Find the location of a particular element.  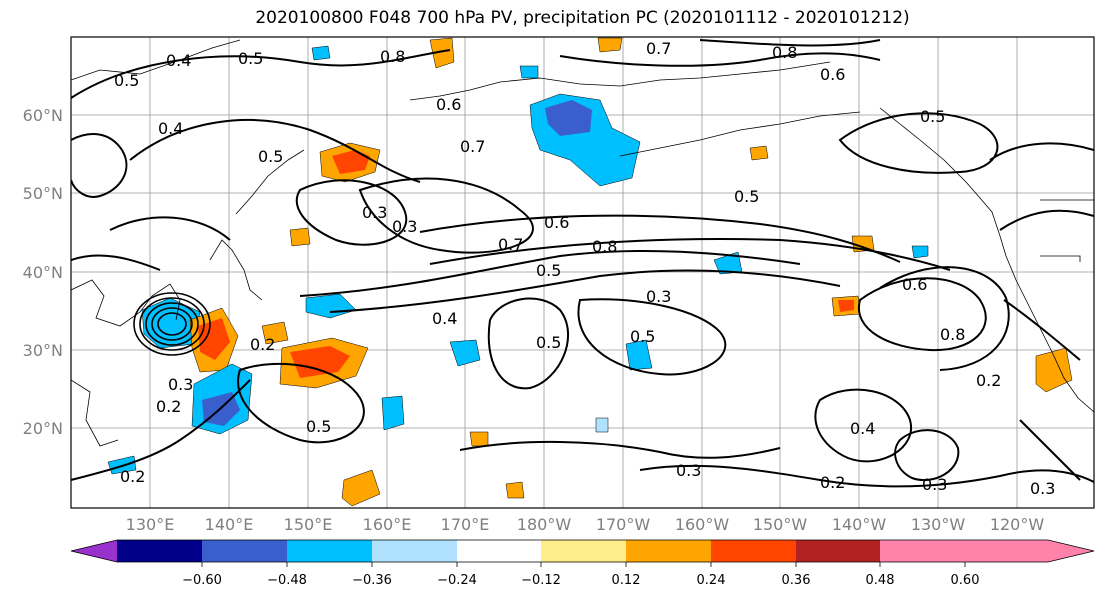

lon-label: 120°W is located at coordinates (1017, 524).